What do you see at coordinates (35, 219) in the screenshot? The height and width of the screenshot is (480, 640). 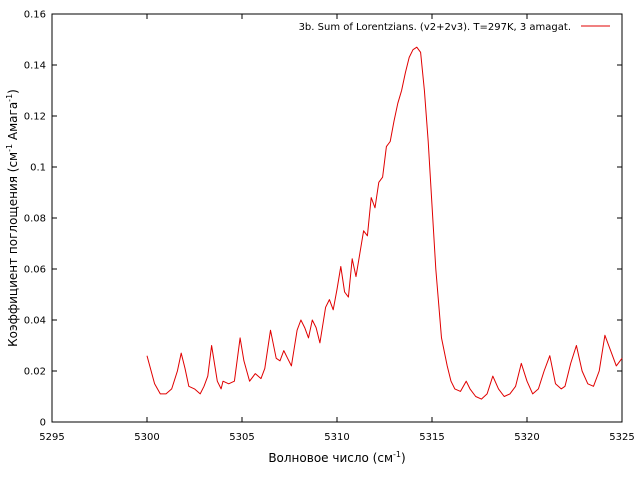 I see `y-tick-label: 0.08` at bounding box center [35, 219].